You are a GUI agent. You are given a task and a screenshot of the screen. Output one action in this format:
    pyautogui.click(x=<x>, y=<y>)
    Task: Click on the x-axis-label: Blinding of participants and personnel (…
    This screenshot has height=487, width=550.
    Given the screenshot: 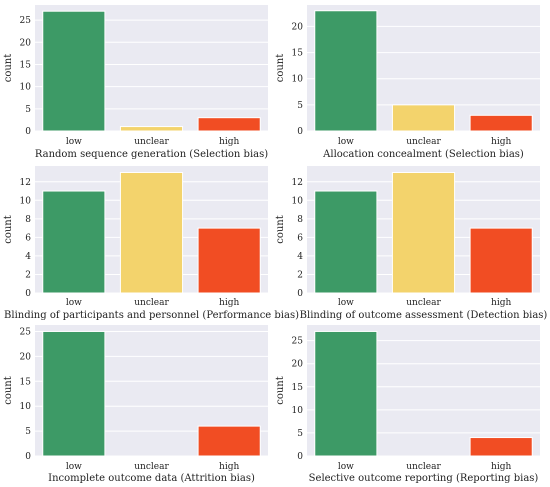 What is the action you would take?
    pyautogui.click(x=151, y=315)
    